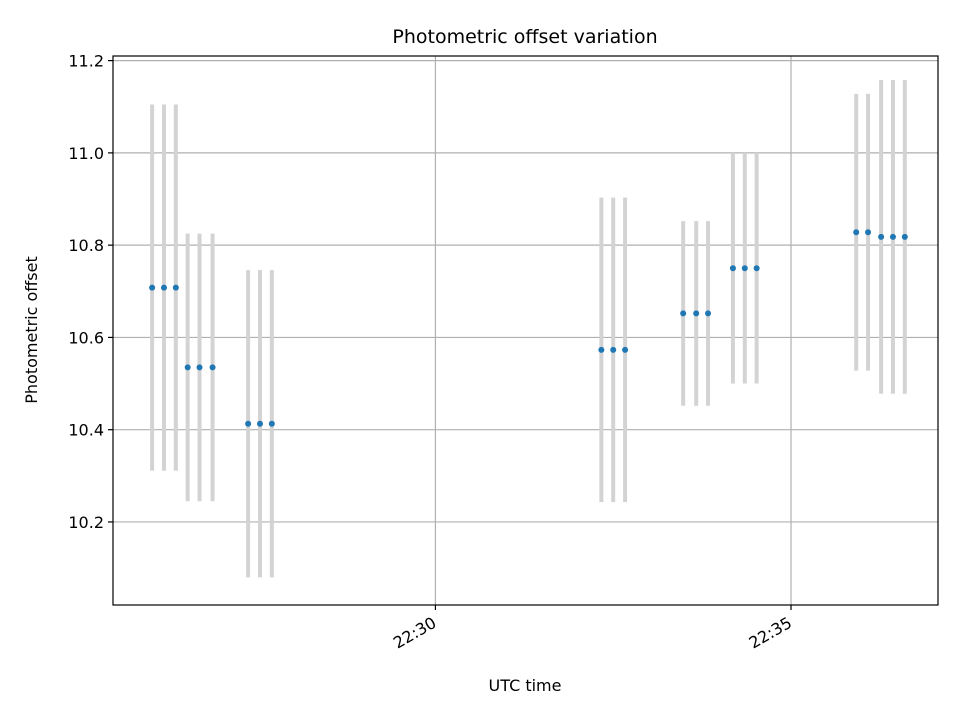 The height and width of the screenshot is (720, 960). What do you see at coordinates (86, 337) in the screenshot?
I see `y-tick-label: 10.6` at bounding box center [86, 337].